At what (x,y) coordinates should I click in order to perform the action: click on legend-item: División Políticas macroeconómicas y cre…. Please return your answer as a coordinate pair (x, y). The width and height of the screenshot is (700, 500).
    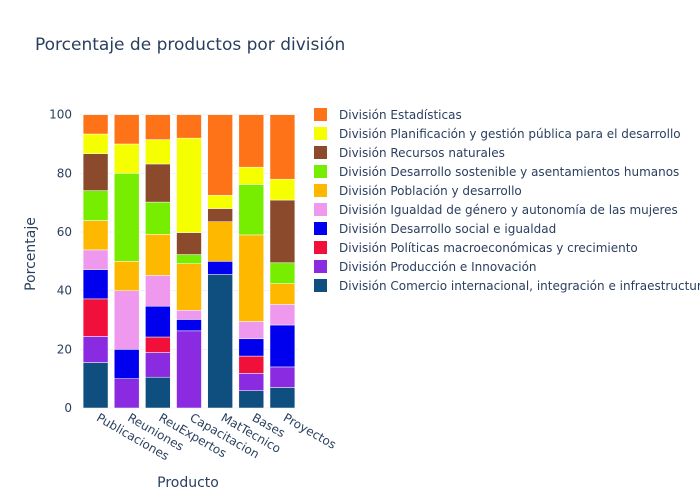
    Looking at the image, I should click on (476, 248).